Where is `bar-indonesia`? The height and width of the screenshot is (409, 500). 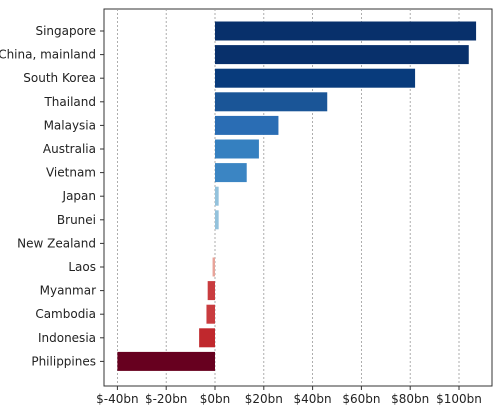 bar-indonesia is located at coordinates (207, 338).